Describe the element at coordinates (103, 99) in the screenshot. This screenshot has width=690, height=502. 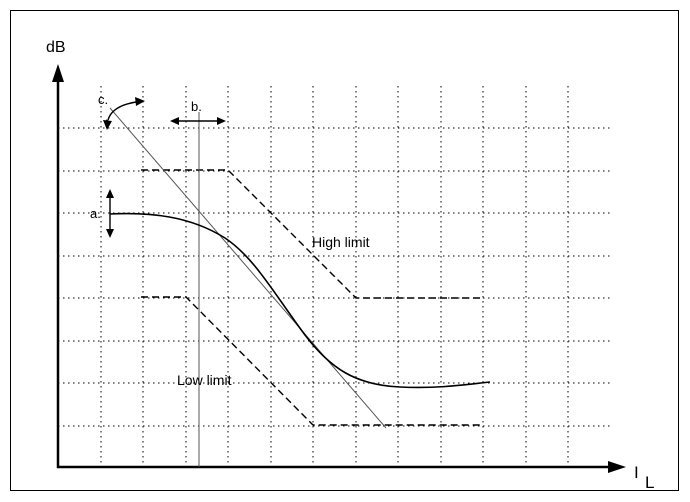
I see `annotation-c: c.` at that location.